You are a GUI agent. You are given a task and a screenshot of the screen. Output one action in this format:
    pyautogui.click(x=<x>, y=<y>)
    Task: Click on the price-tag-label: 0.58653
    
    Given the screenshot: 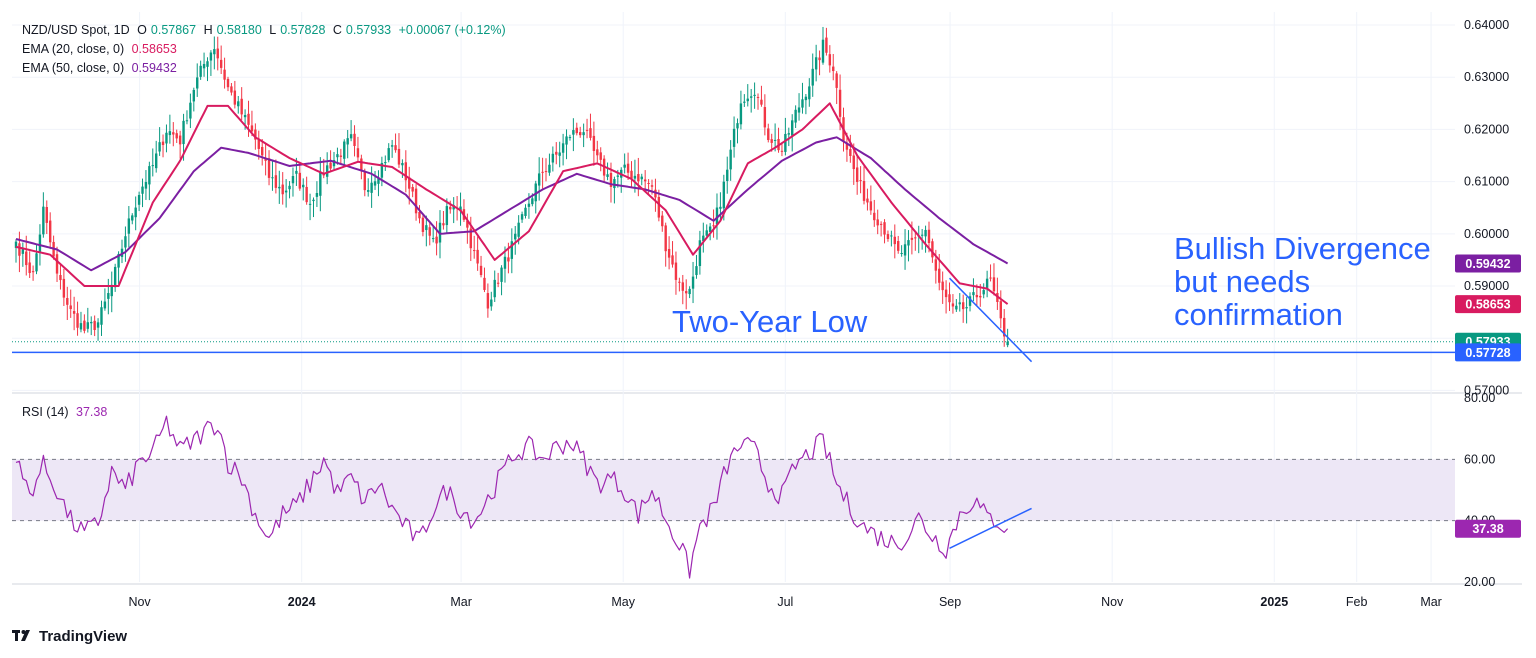 What is the action you would take?
    pyautogui.click(x=1487, y=305)
    